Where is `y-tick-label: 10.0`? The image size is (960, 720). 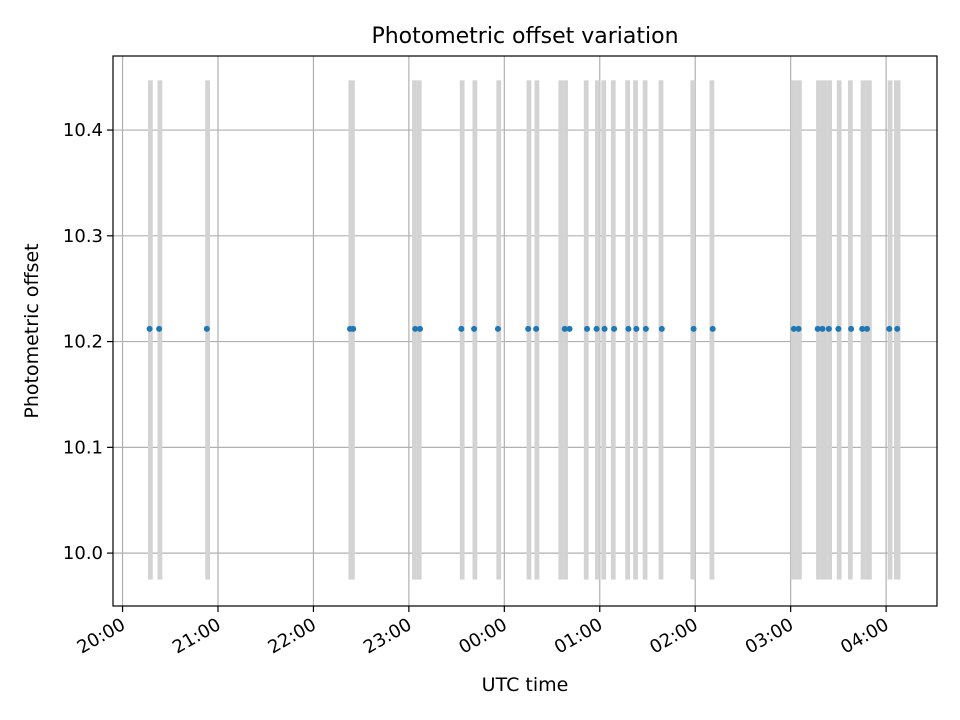 y-tick-label: 10.0 is located at coordinates (83, 553).